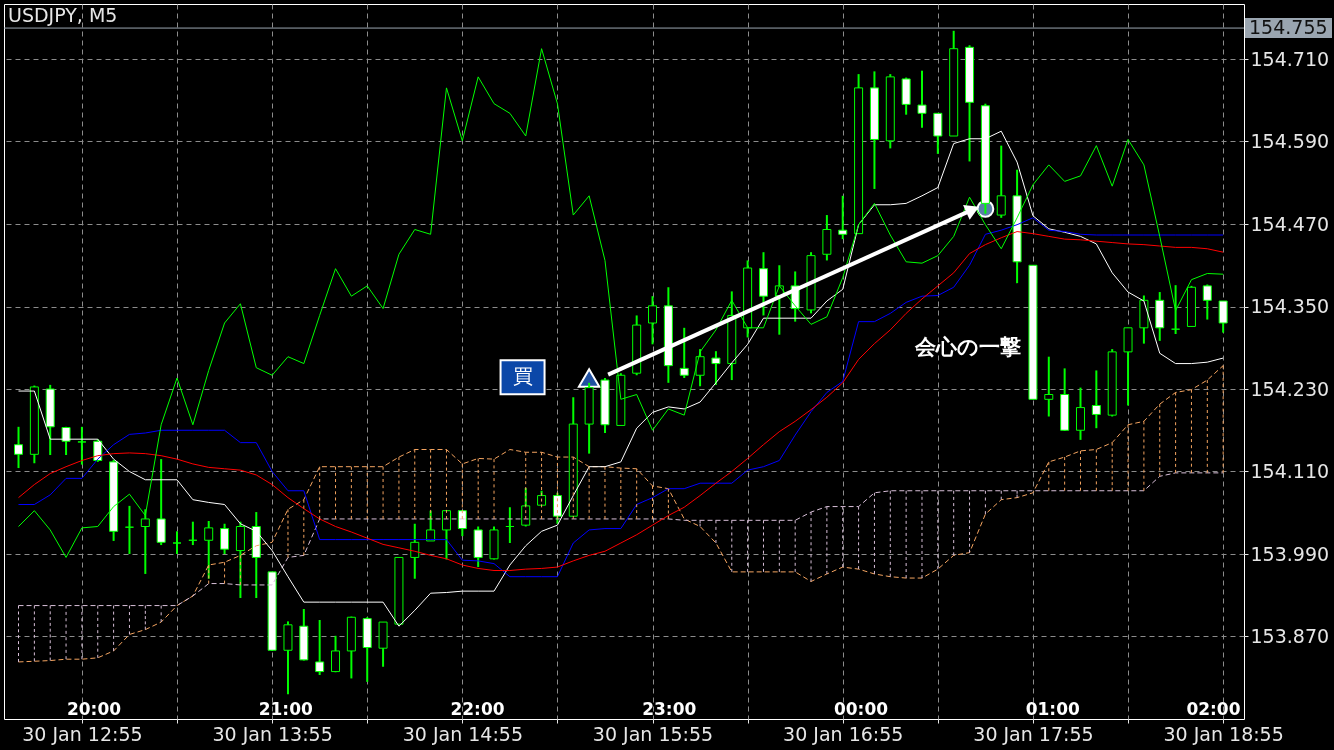 This screenshot has width=1334, height=750. Describe the element at coordinates (285, 708) in the screenshot. I see `x2-tick-label: 21:00` at that location.